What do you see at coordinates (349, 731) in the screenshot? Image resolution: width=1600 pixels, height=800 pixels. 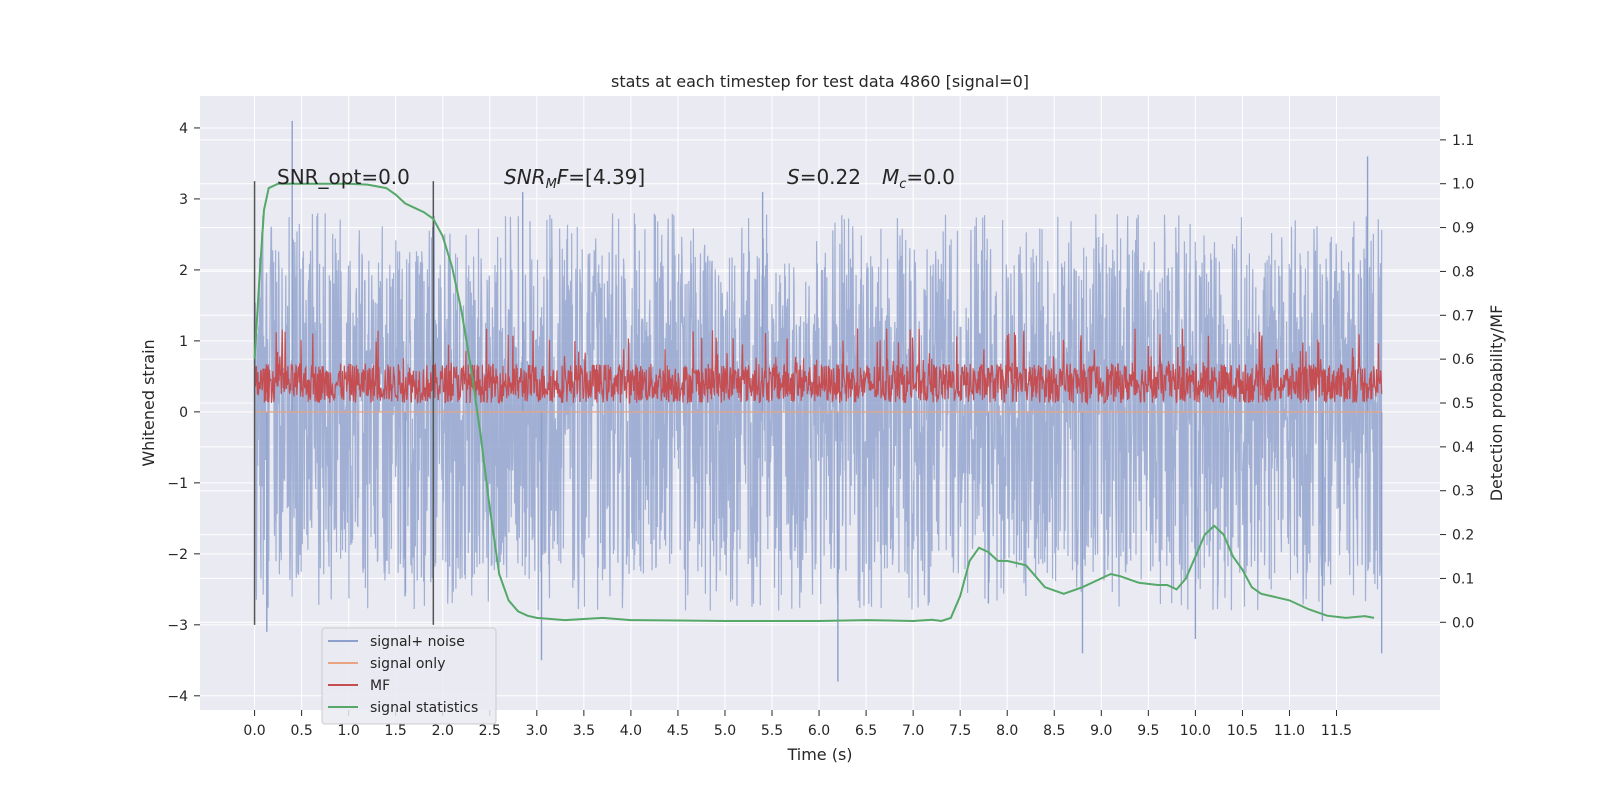 I see `x-tick-label: 1.0` at bounding box center [349, 731].